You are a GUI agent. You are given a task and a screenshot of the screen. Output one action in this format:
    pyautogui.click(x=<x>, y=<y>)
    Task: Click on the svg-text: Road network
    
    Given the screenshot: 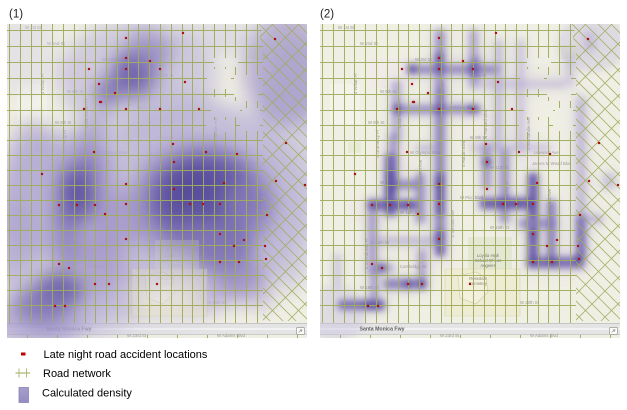 What is the action you would take?
    pyautogui.click(x=77, y=374)
    